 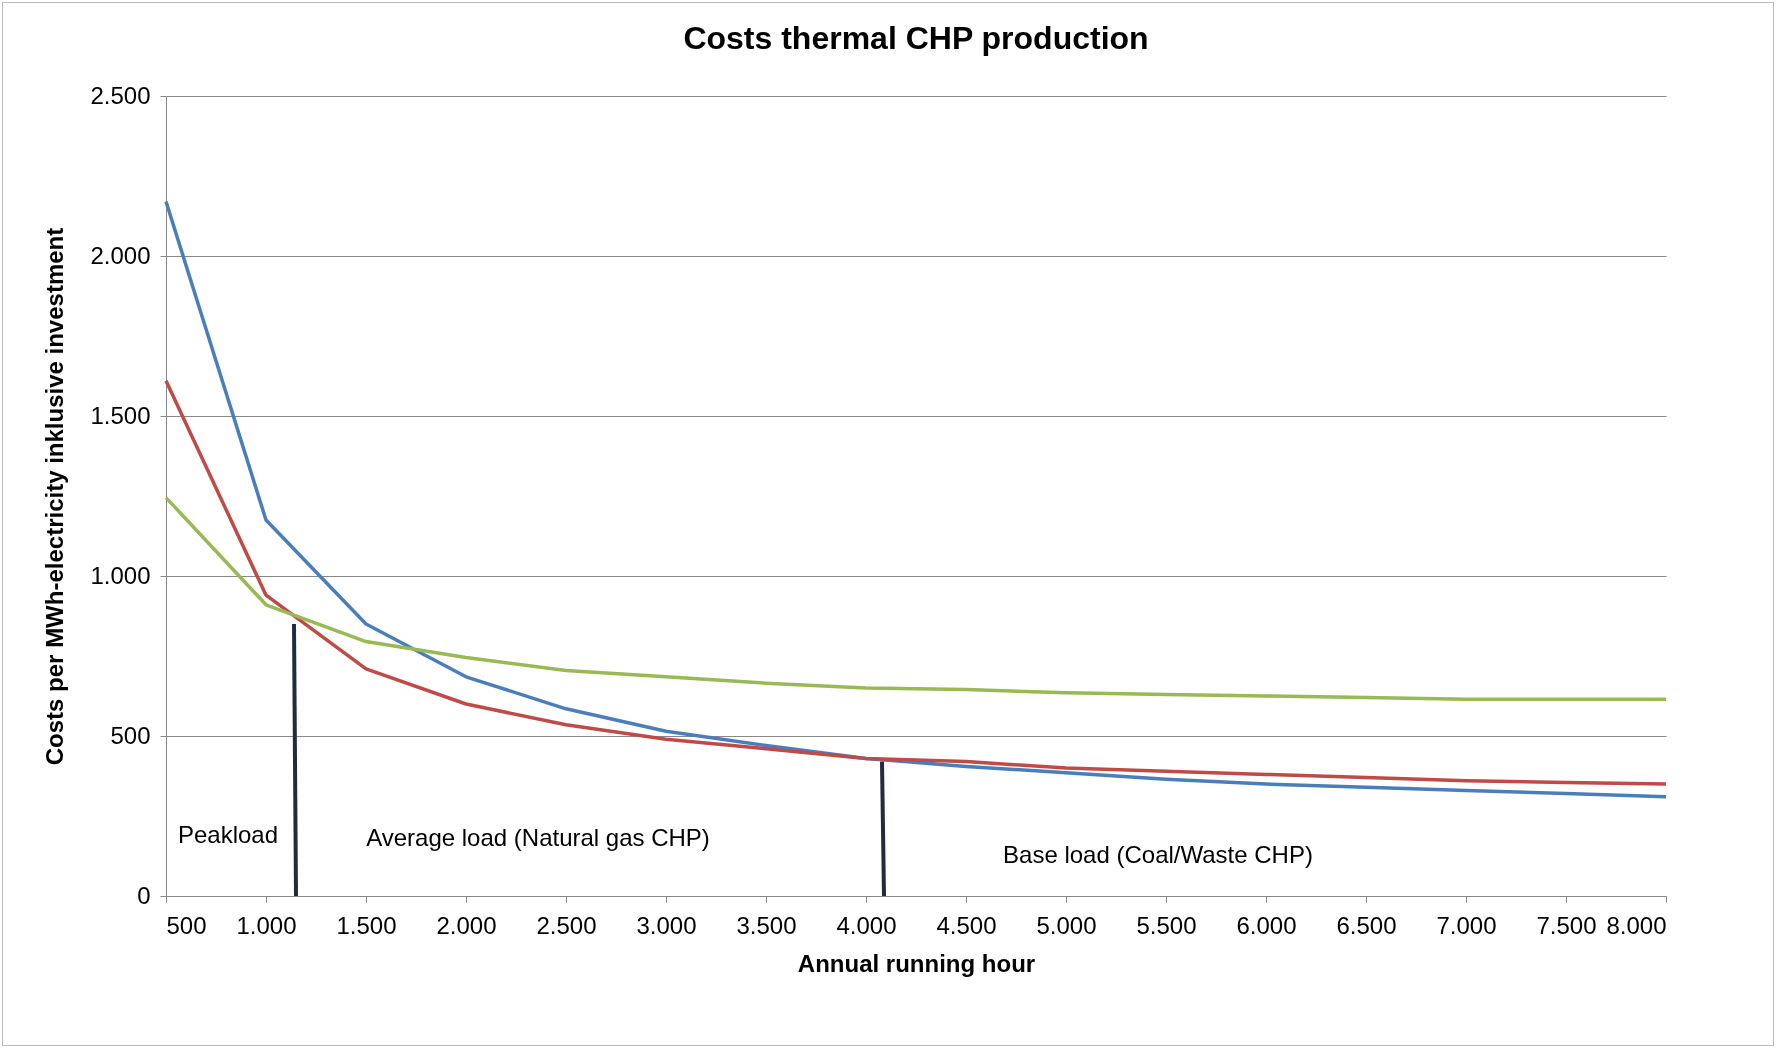 I want to click on x-tick-label: 1.500, so click(x=366, y=925).